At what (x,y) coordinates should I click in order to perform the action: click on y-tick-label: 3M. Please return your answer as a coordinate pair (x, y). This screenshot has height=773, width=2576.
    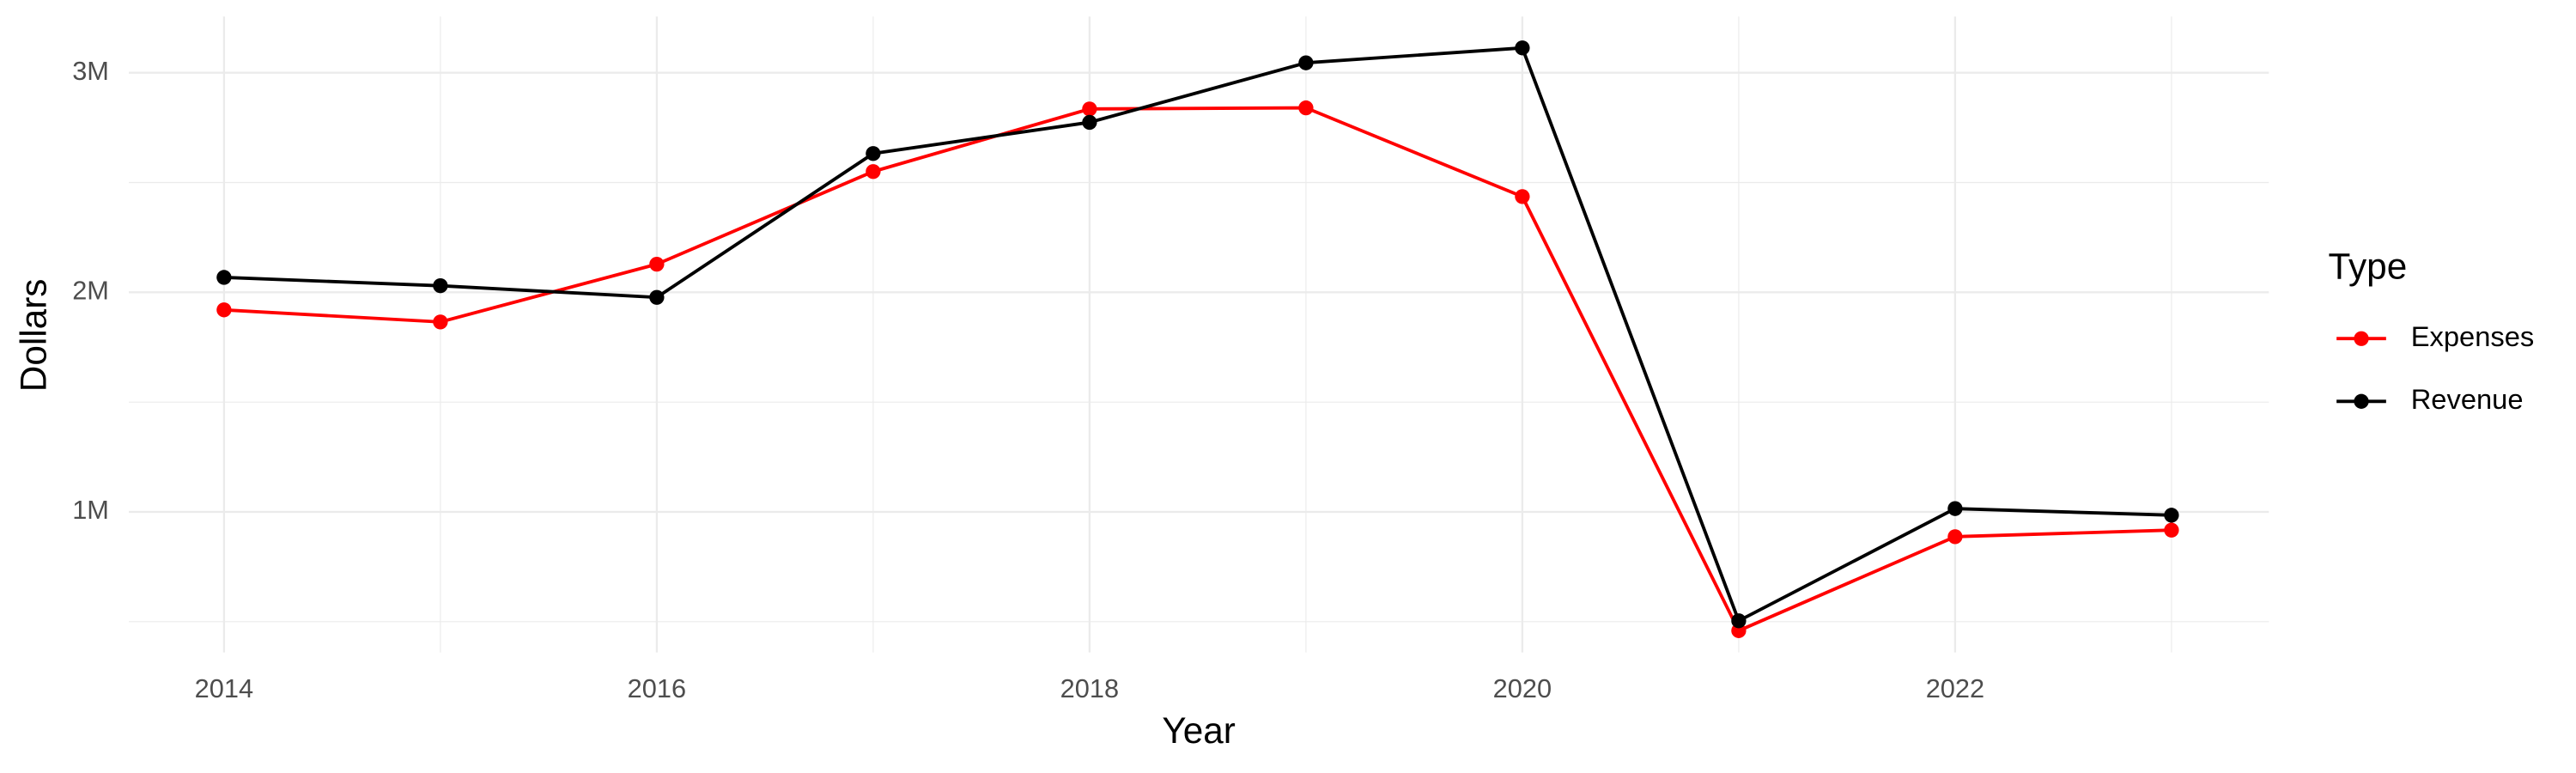
    Looking at the image, I should click on (90, 71).